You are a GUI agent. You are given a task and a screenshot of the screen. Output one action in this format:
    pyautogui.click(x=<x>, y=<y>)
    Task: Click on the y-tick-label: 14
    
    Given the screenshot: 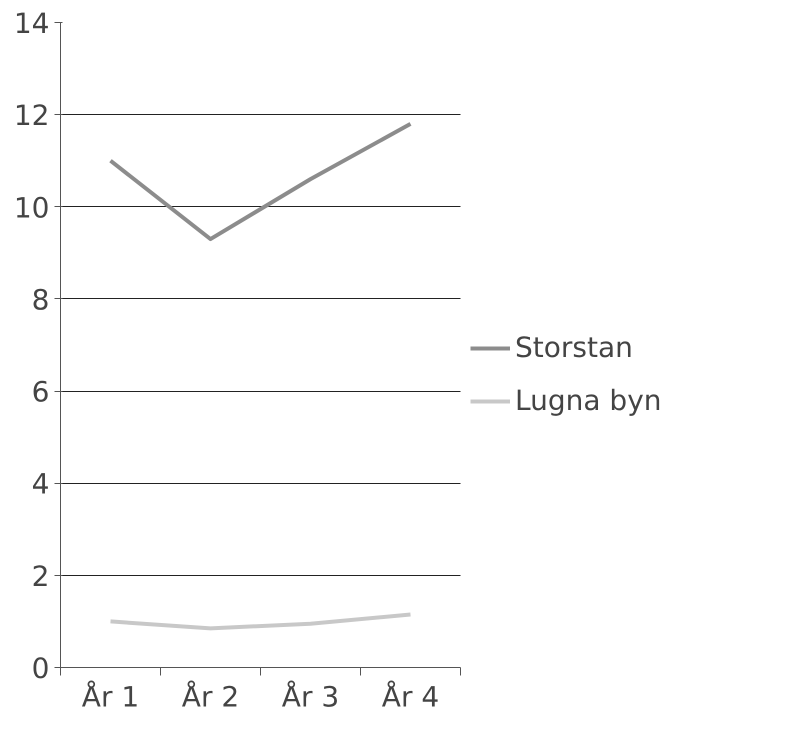 What is the action you would take?
    pyautogui.click(x=32, y=23)
    